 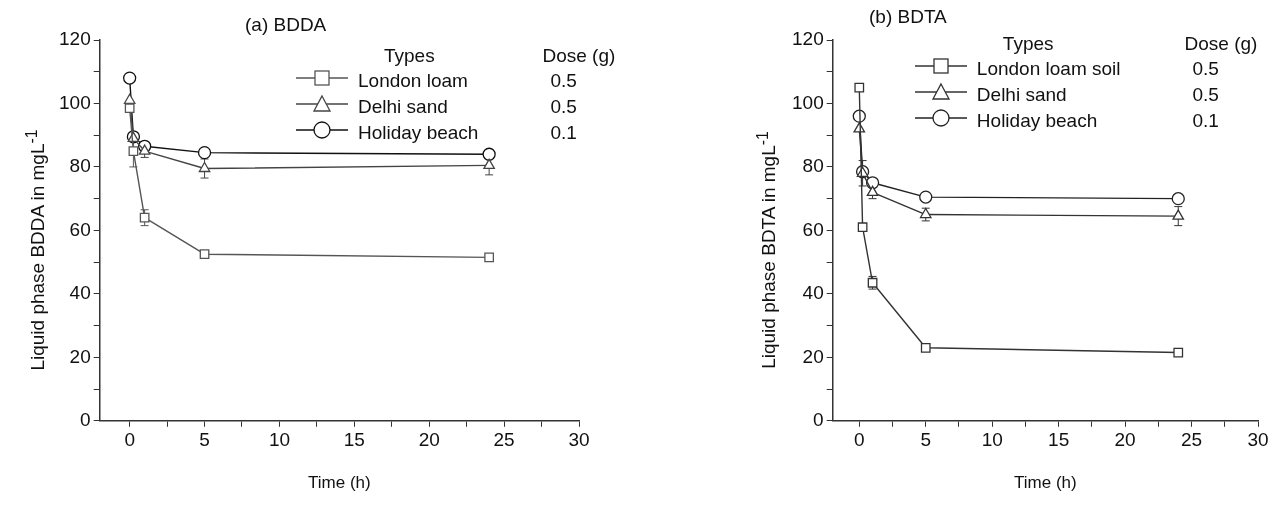 What do you see at coordinates (413, 81) in the screenshot?
I see `legend-label: London loam` at bounding box center [413, 81].